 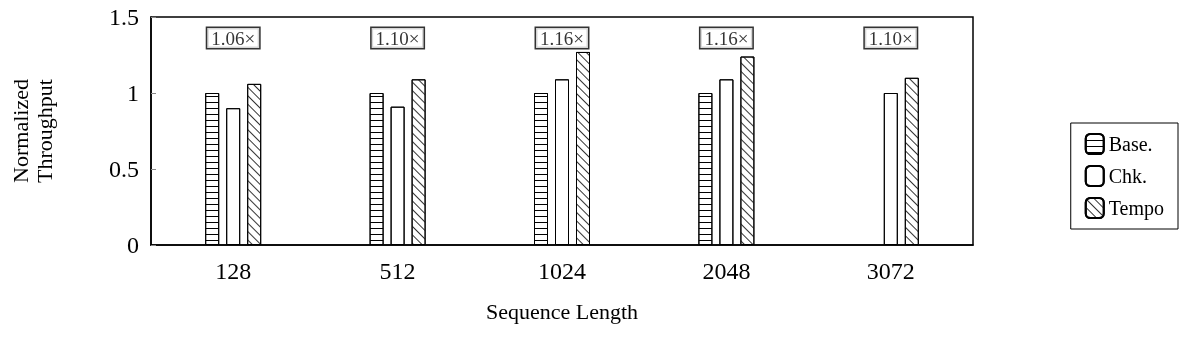 What do you see at coordinates (890, 271) in the screenshot?
I see `x-tick-label: 3072` at bounding box center [890, 271].